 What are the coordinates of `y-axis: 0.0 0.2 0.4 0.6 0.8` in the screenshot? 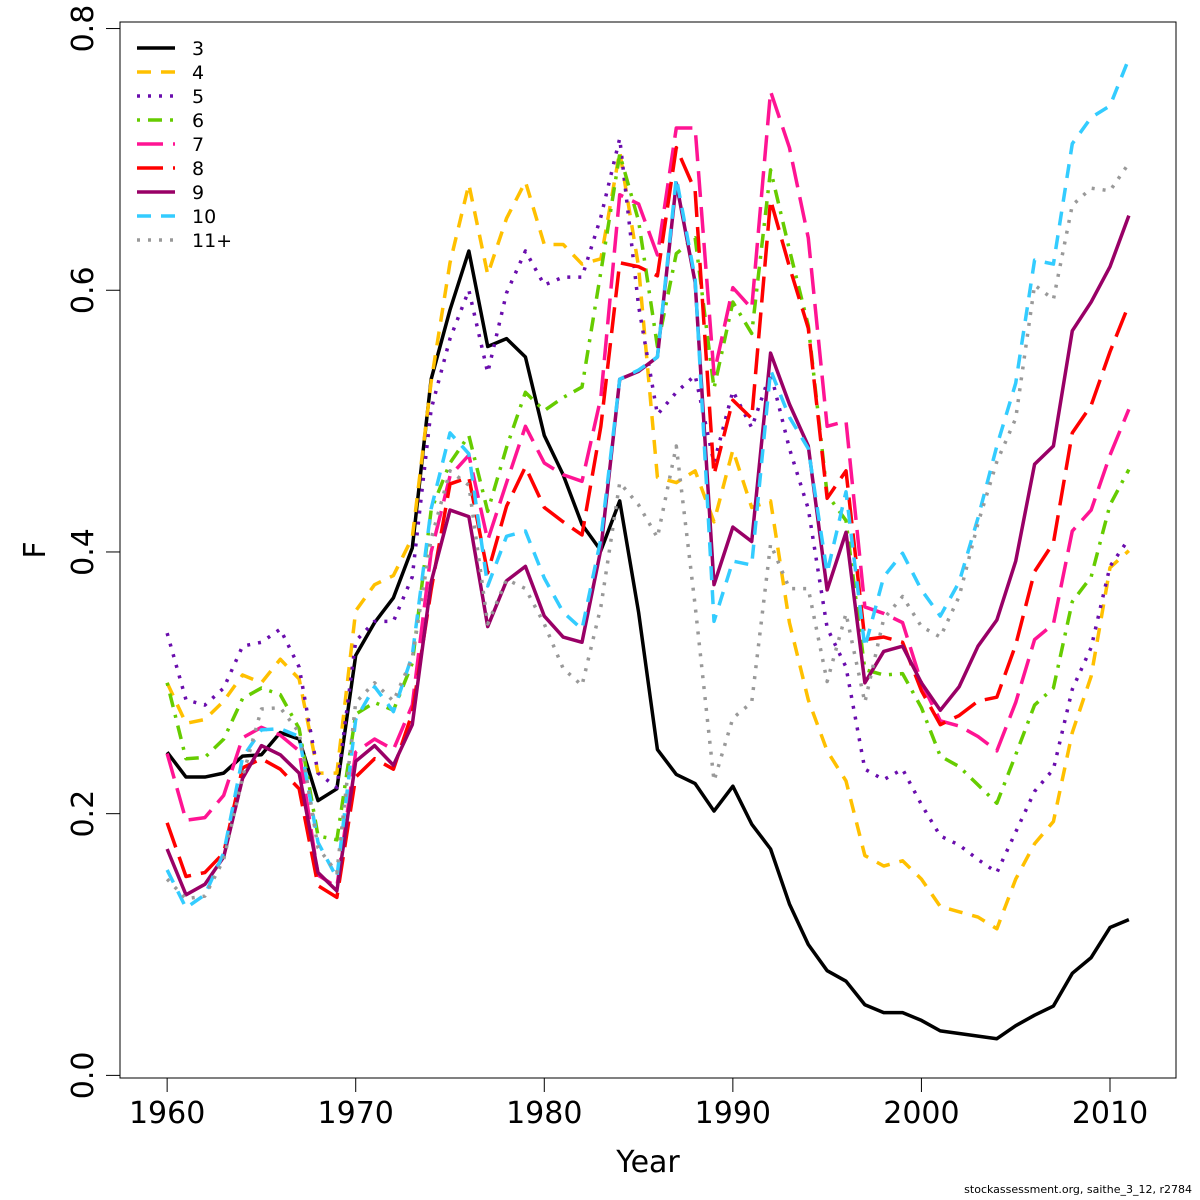 It's located at (93, 552).